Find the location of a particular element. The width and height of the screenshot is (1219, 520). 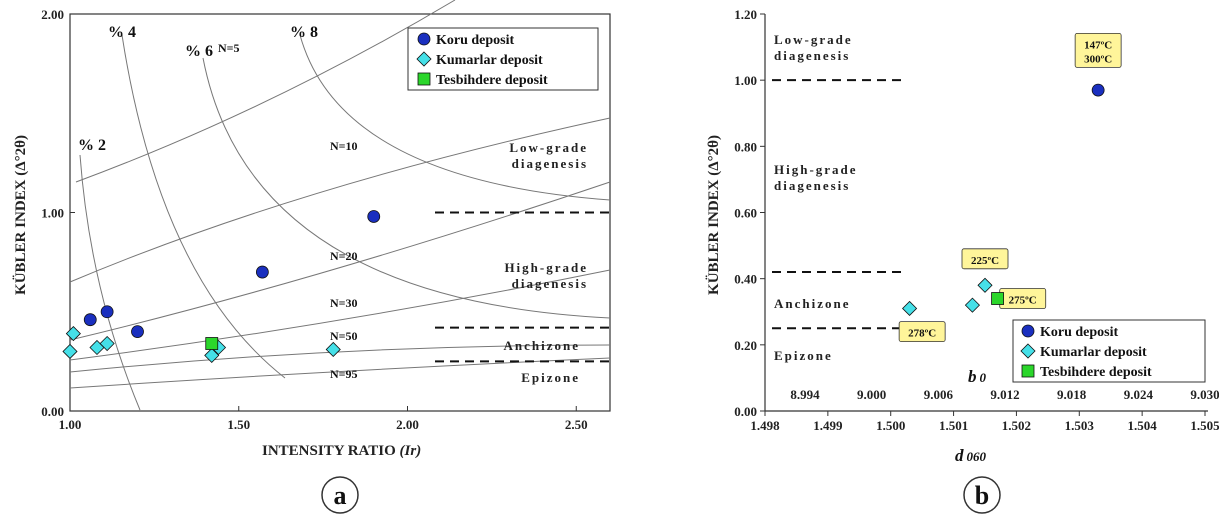

x-tick-label: 1.504 is located at coordinates (1143, 425).